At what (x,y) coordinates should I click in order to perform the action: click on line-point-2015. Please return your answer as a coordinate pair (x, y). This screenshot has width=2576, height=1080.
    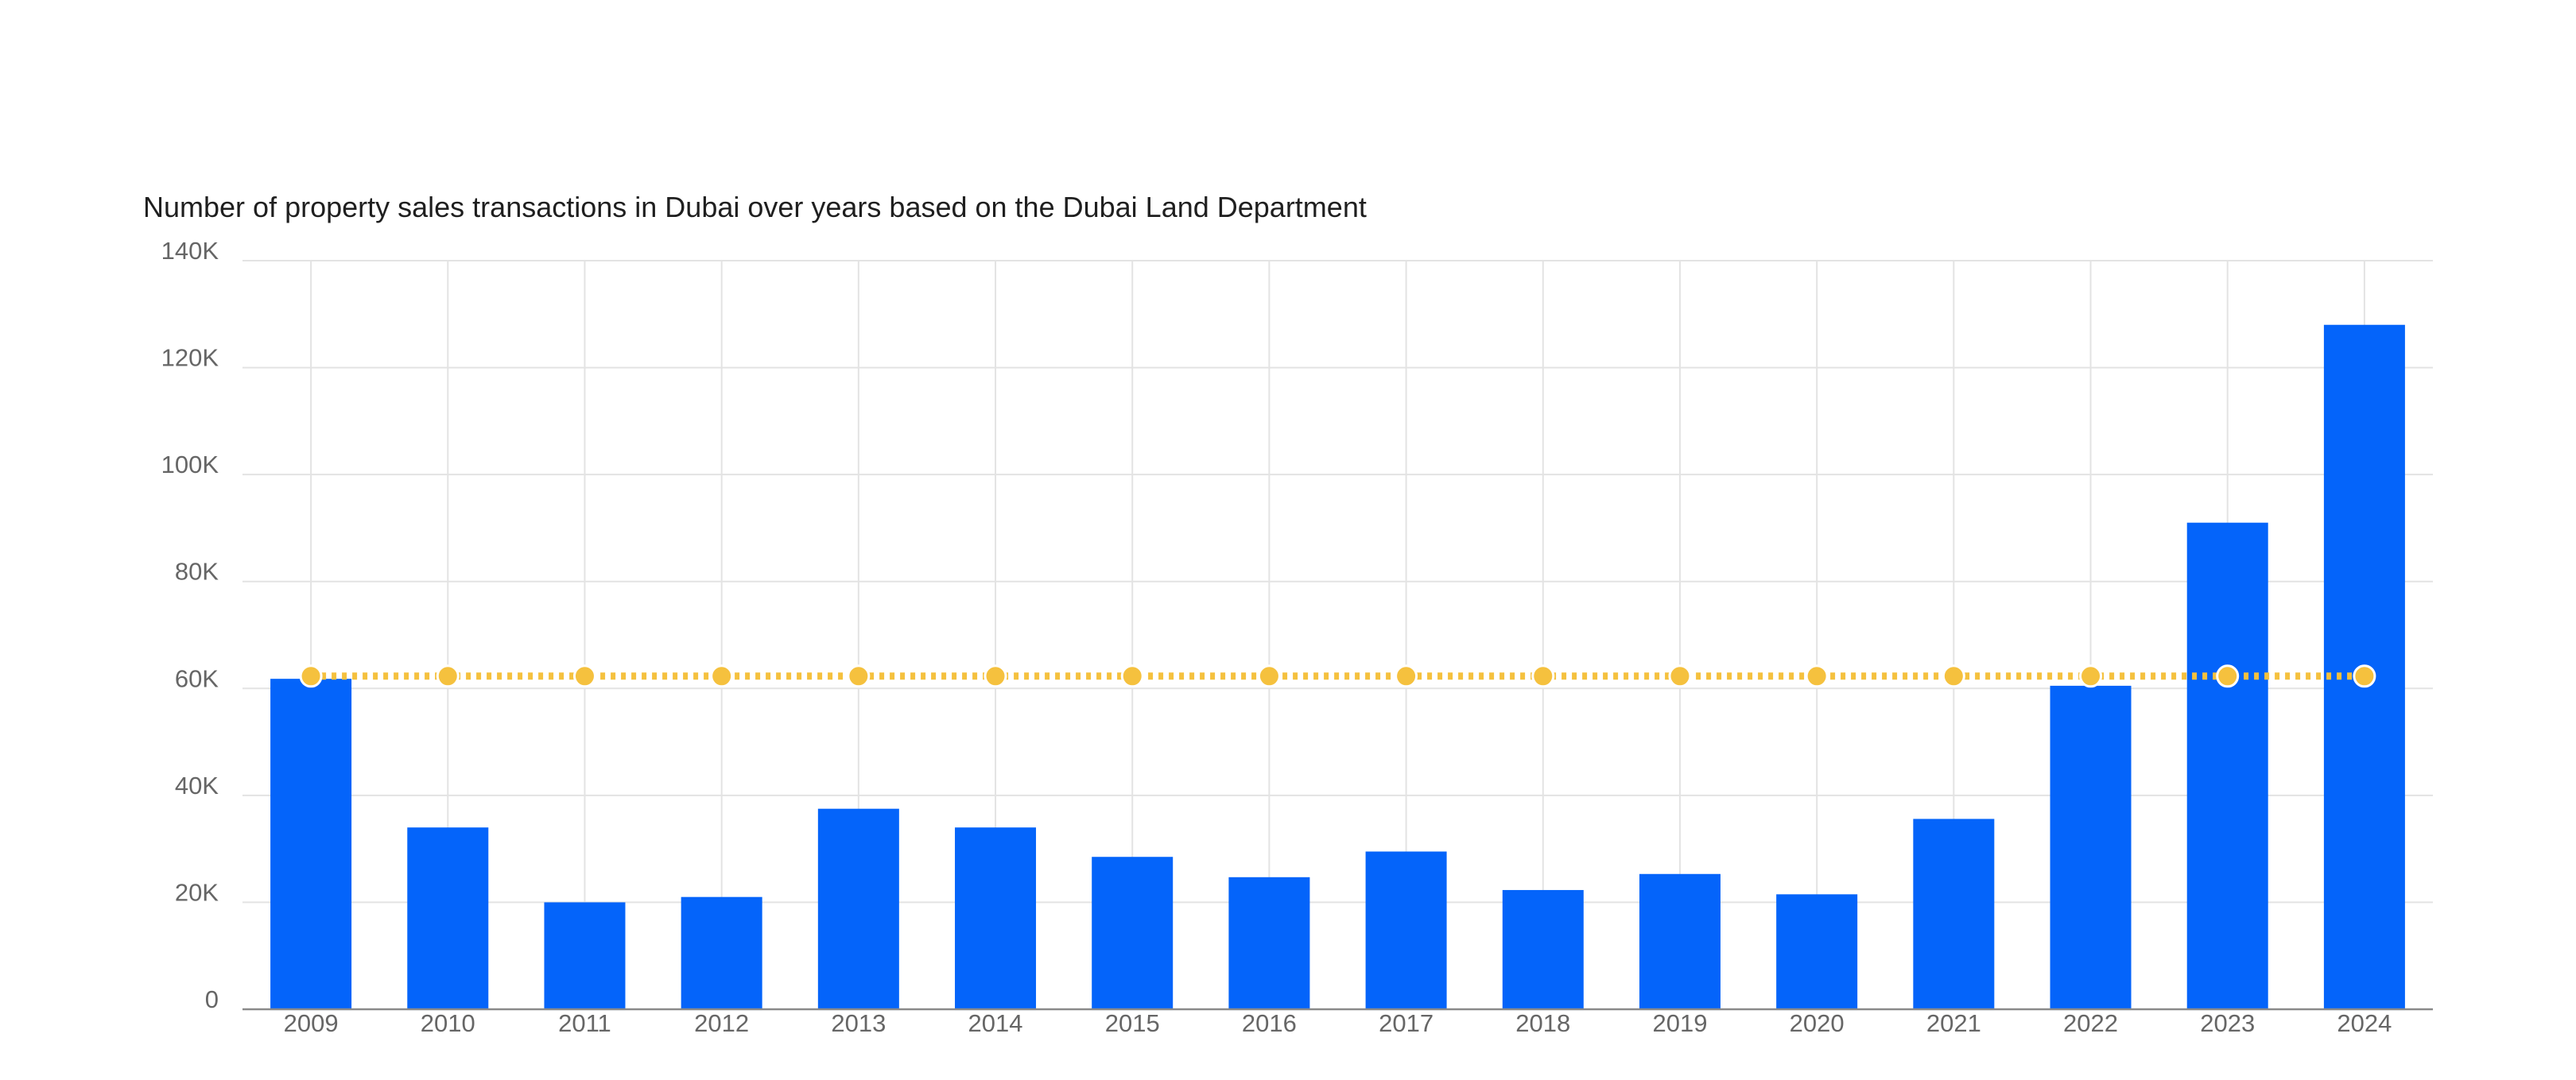
    Looking at the image, I should click on (1132, 676).